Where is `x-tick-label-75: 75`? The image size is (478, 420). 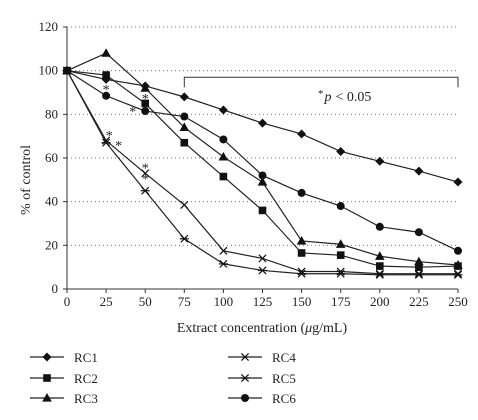 x-tick-label-75: 75 is located at coordinates (184, 301).